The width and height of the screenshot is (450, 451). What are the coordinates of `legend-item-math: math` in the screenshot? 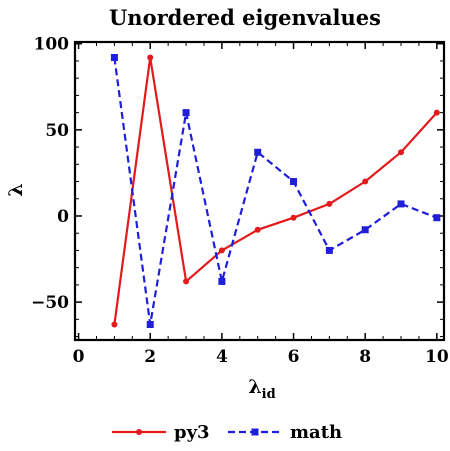 It's located at (285, 432).